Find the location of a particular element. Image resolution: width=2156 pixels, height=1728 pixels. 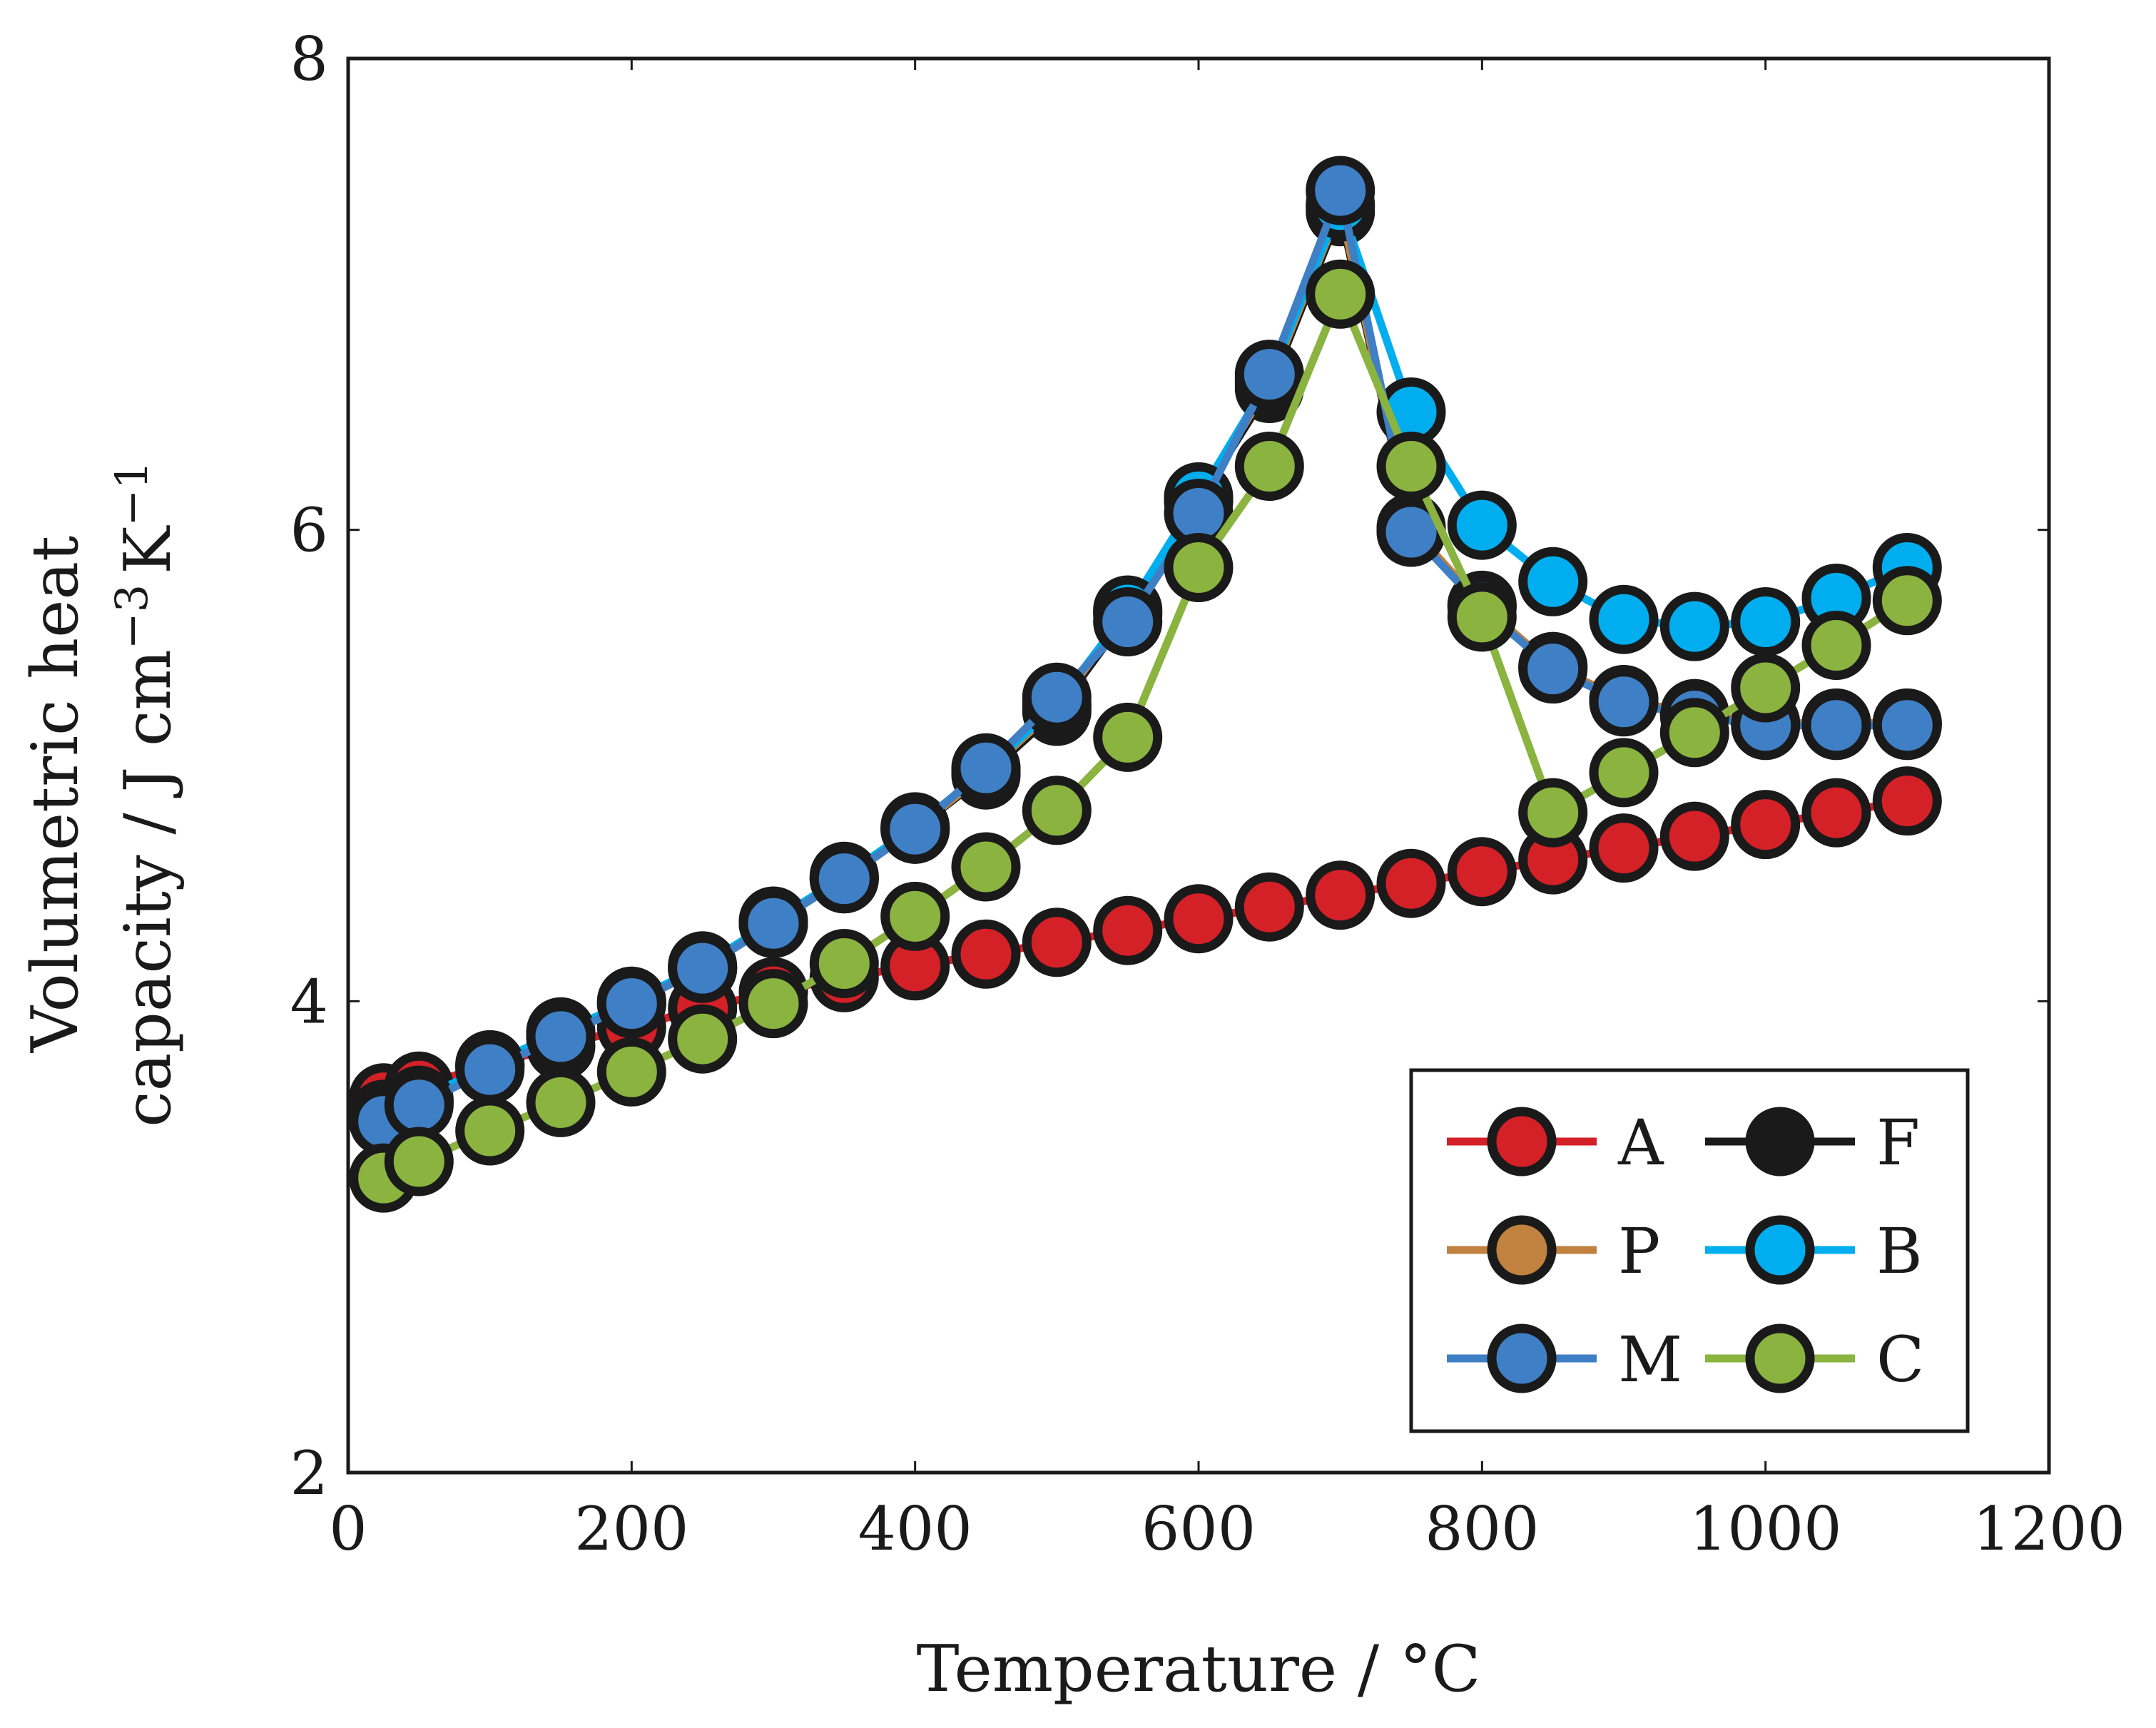

legend: A F P B M C is located at coordinates (1689, 1250).